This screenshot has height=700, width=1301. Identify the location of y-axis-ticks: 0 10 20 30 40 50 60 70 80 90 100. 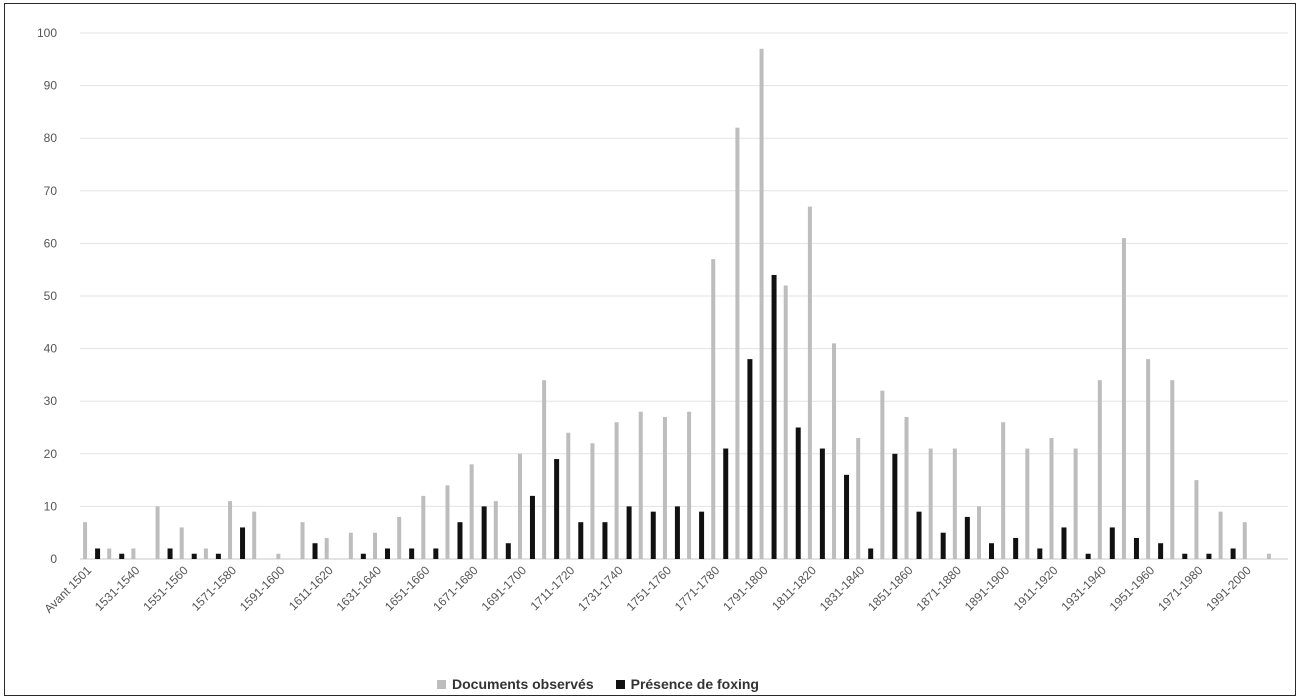
(47, 296).